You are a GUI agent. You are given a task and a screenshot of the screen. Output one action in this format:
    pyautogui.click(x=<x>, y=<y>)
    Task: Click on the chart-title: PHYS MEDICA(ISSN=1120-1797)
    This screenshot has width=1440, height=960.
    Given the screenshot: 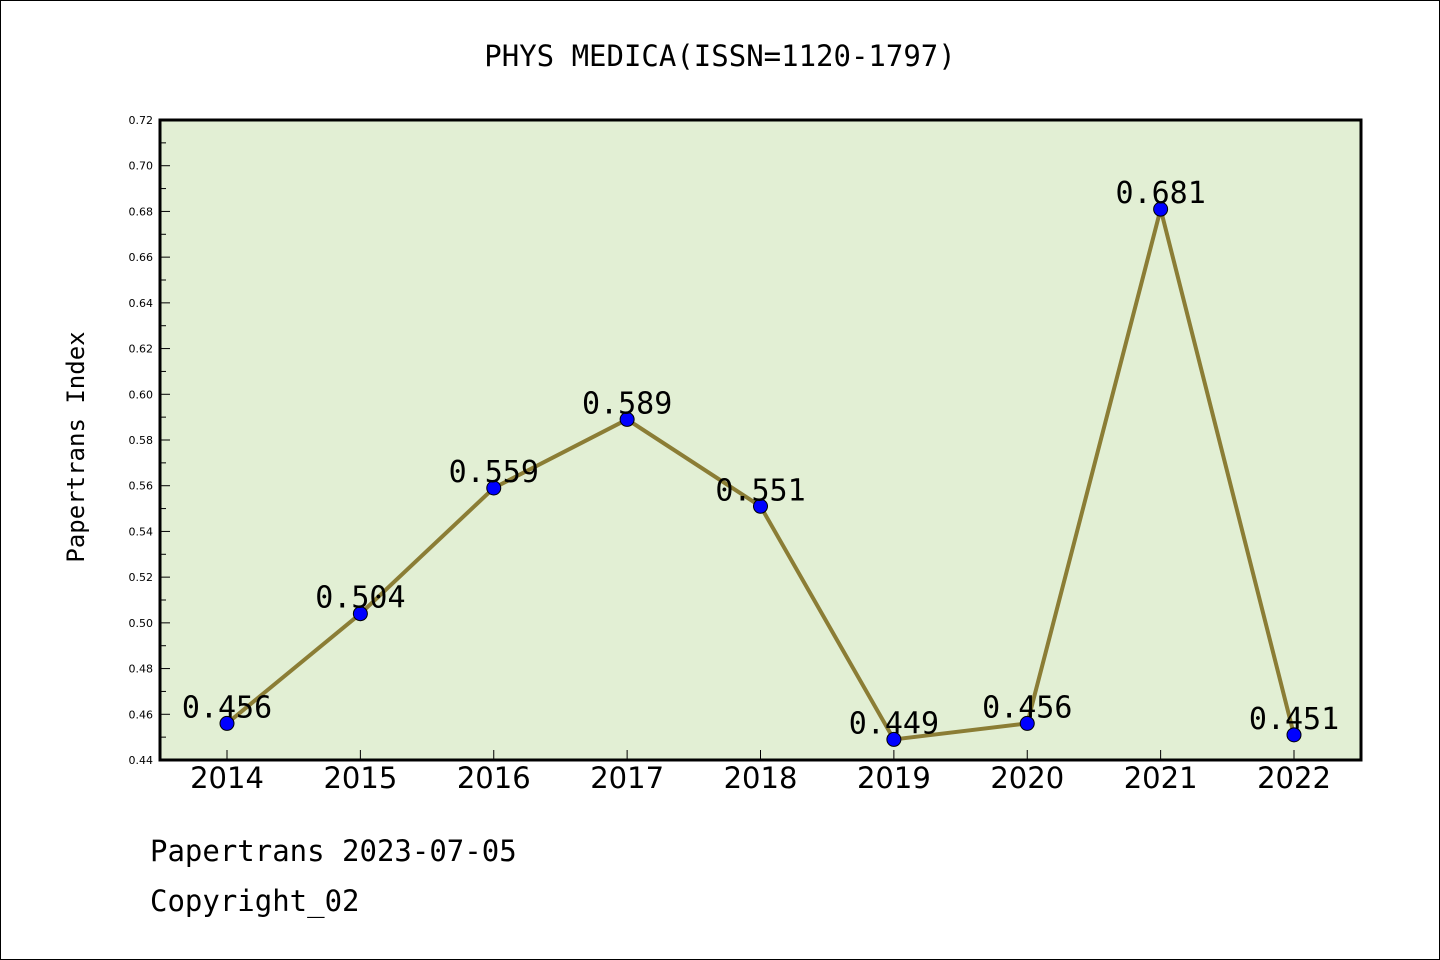 What is the action you would take?
    pyautogui.click(x=719, y=56)
    